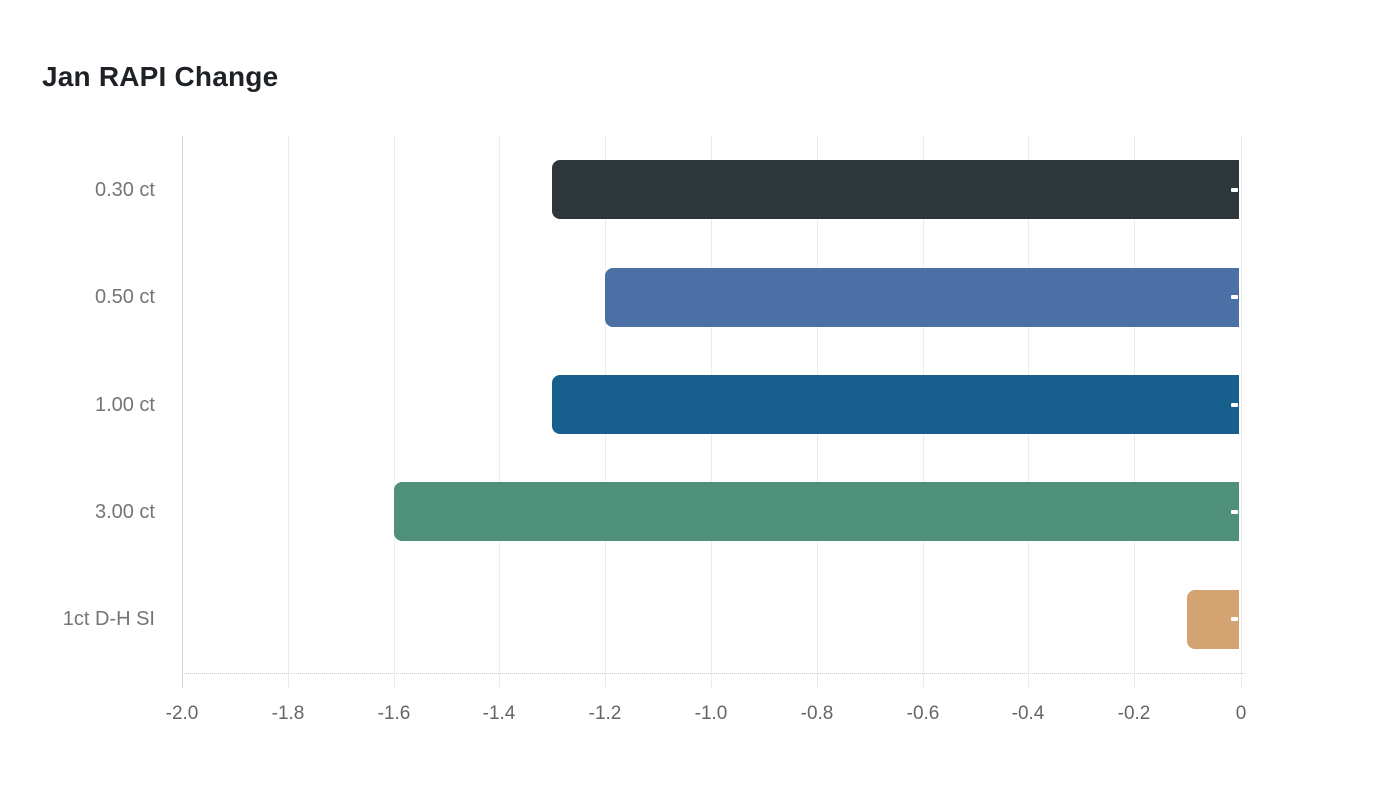 Image resolution: width=1400 pixels, height=800 pixels. I want to click on x-tick-label: -1.0, so click(711, 713).